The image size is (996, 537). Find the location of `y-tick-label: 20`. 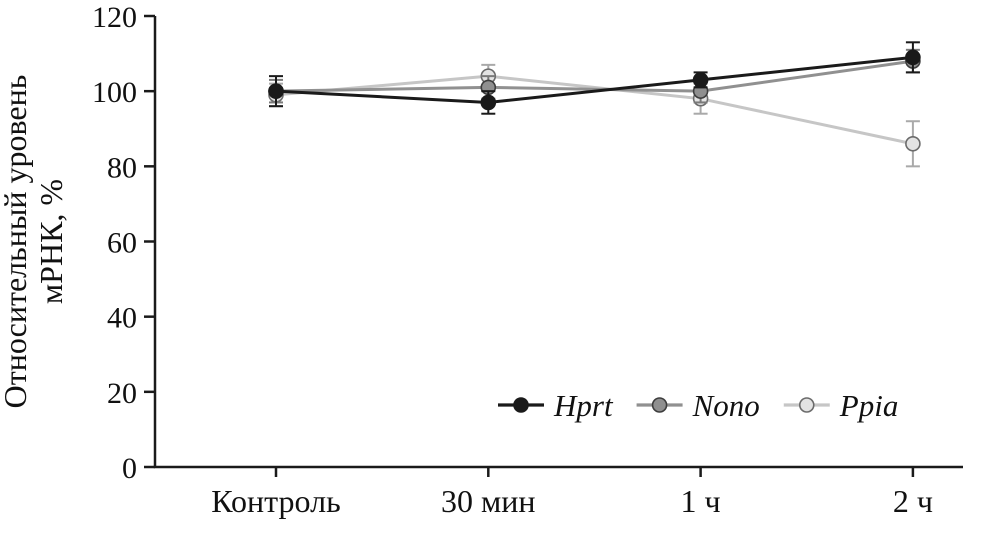

y-tick-label: 20 is located at coordinates (122, 393).